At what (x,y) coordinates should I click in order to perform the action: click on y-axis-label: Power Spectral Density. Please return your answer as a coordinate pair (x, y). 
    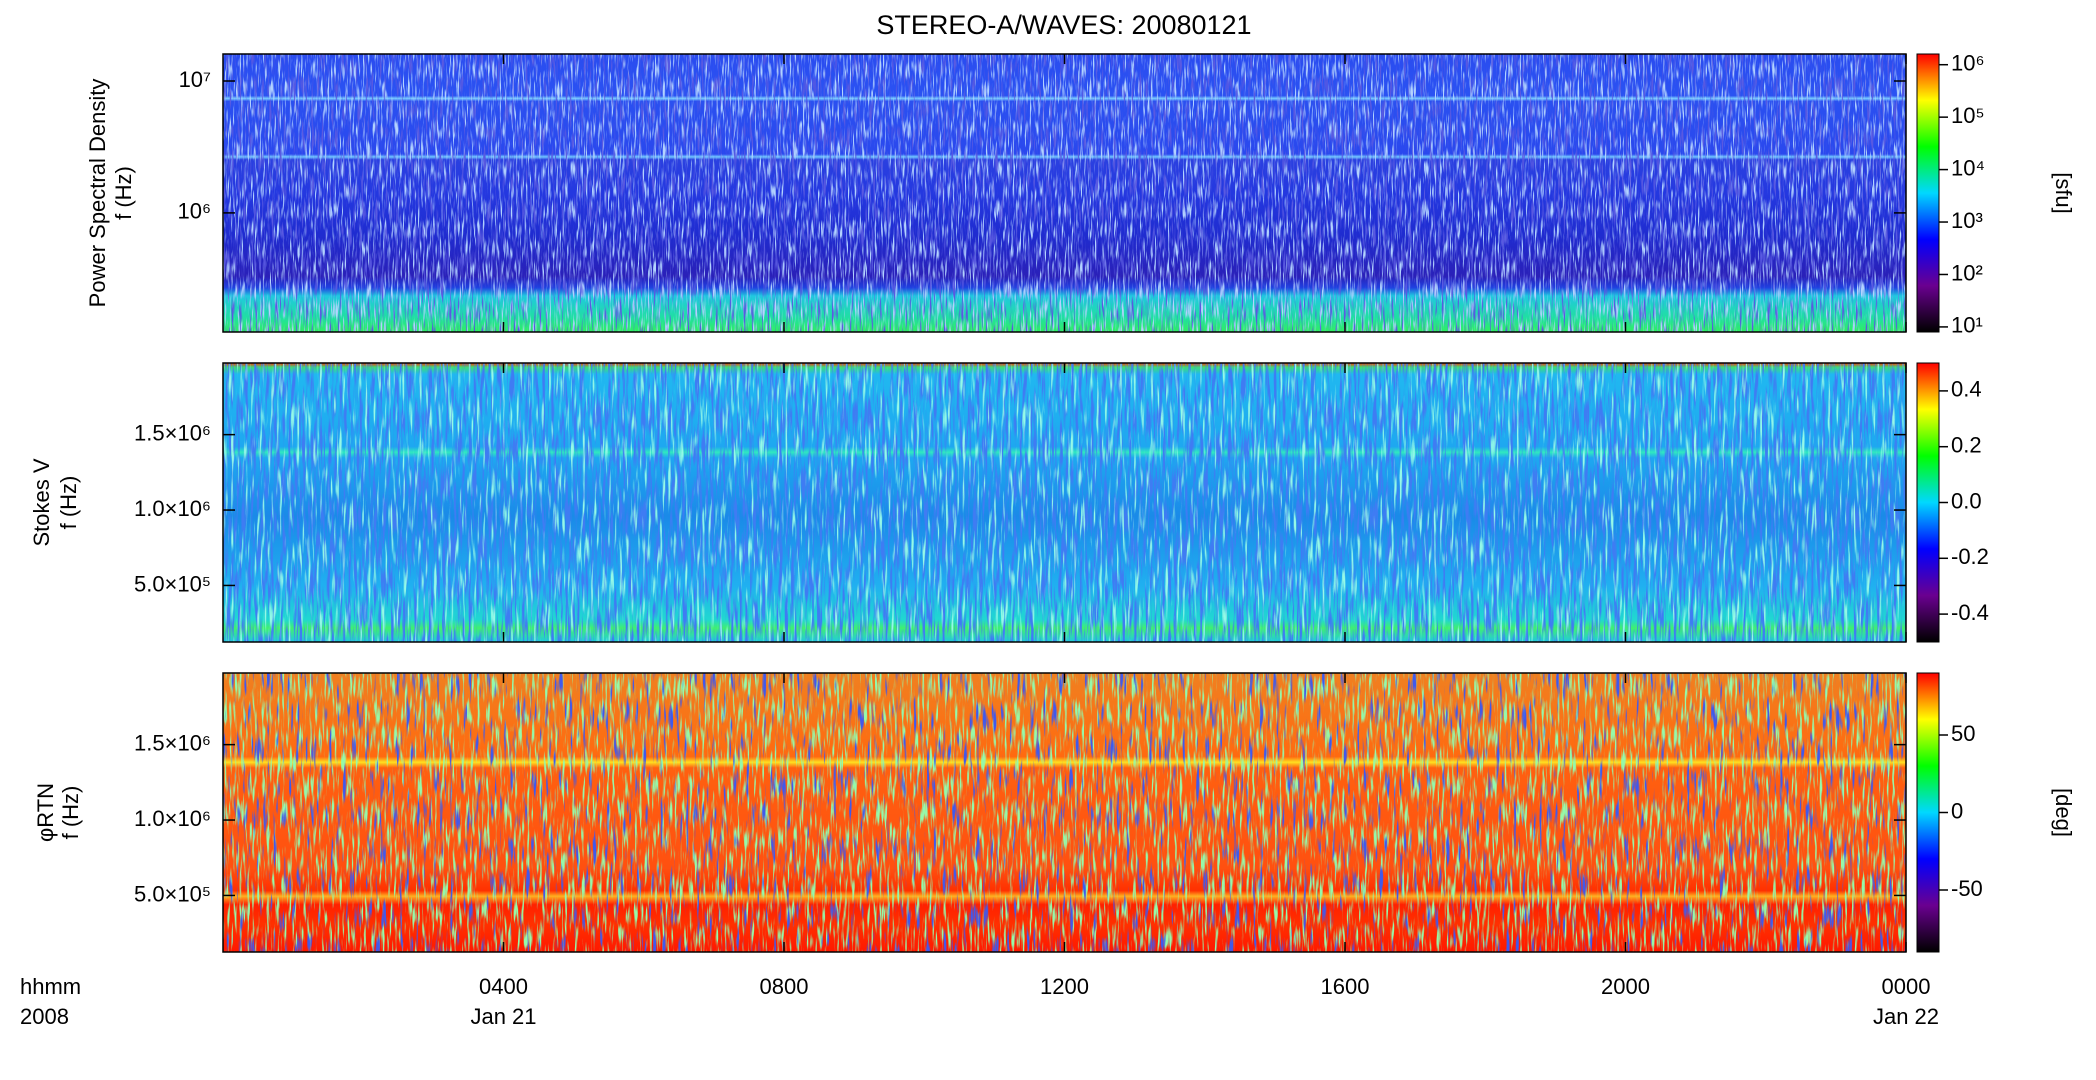
    Looking at the image, I should click on (97, 193).